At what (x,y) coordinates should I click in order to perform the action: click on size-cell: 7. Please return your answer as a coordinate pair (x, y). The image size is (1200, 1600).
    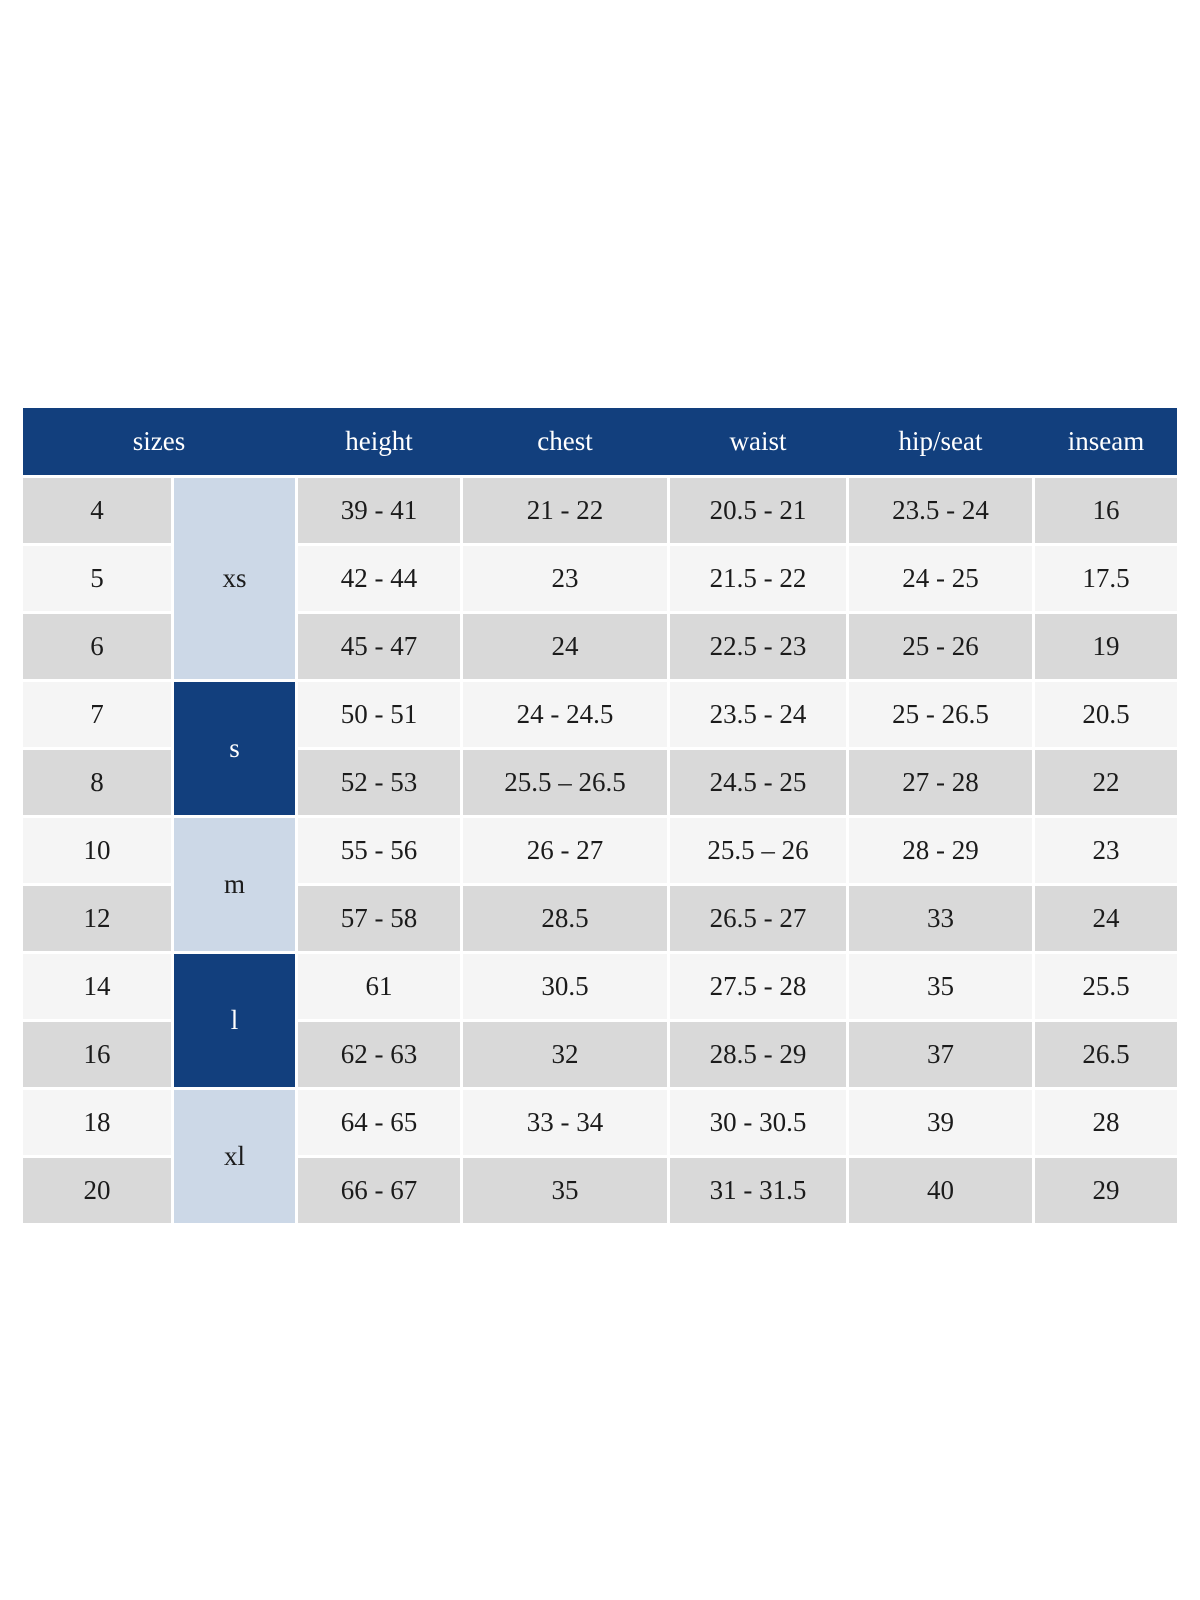
    Looking at the image, I should click on (97, 714).